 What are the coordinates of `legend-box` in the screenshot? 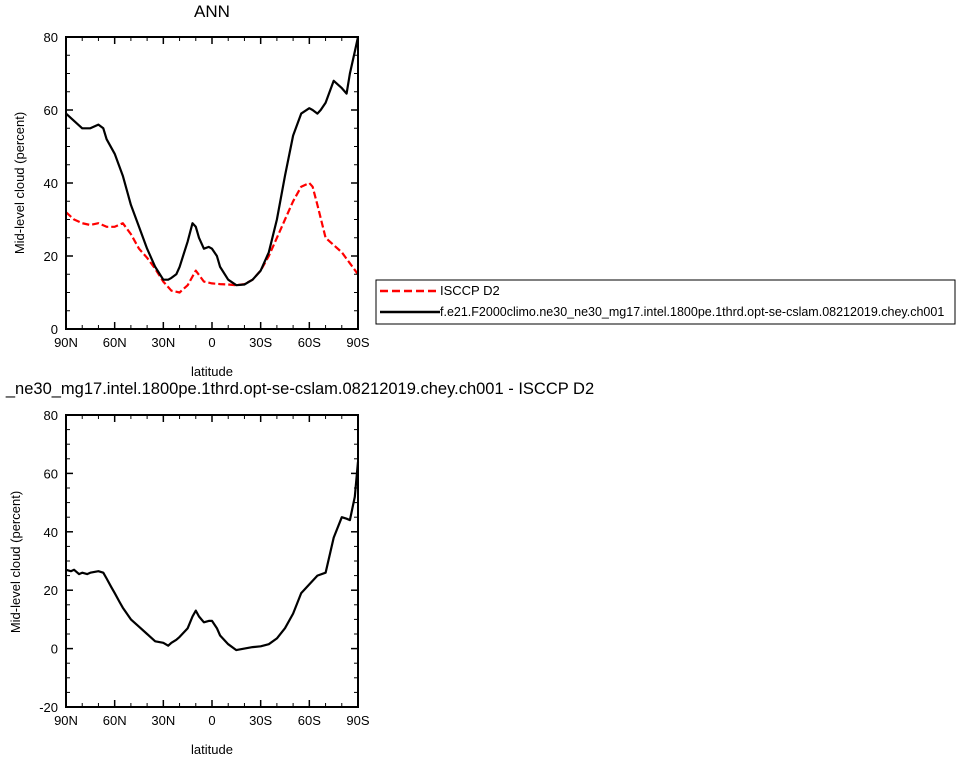 It's located at (665, 302).